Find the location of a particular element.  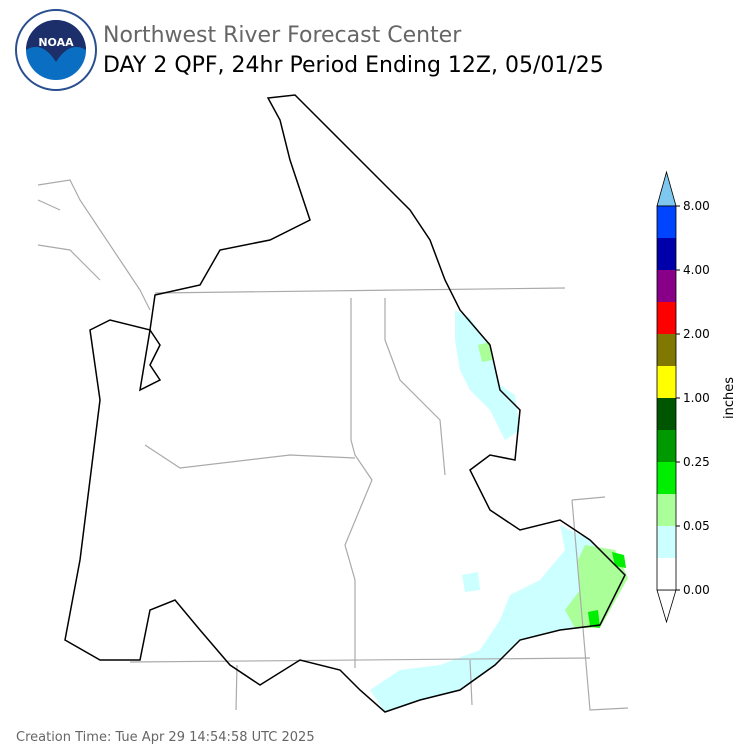

colorbar-tick-label: 4.00 is located at coordinates (696, 270).